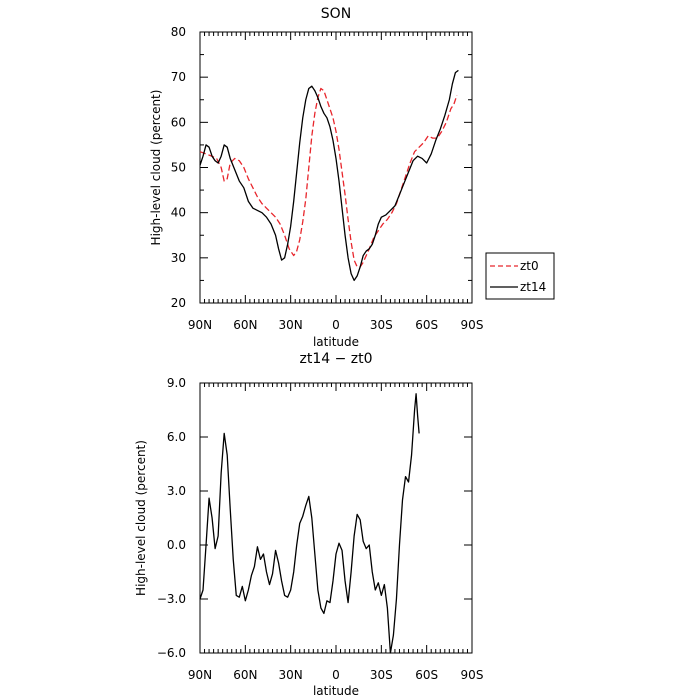  What do you see at coordinates (176, 491) in the screenshot?
I see `y-tick-label: 3.0` at bounding box center [176, 491].